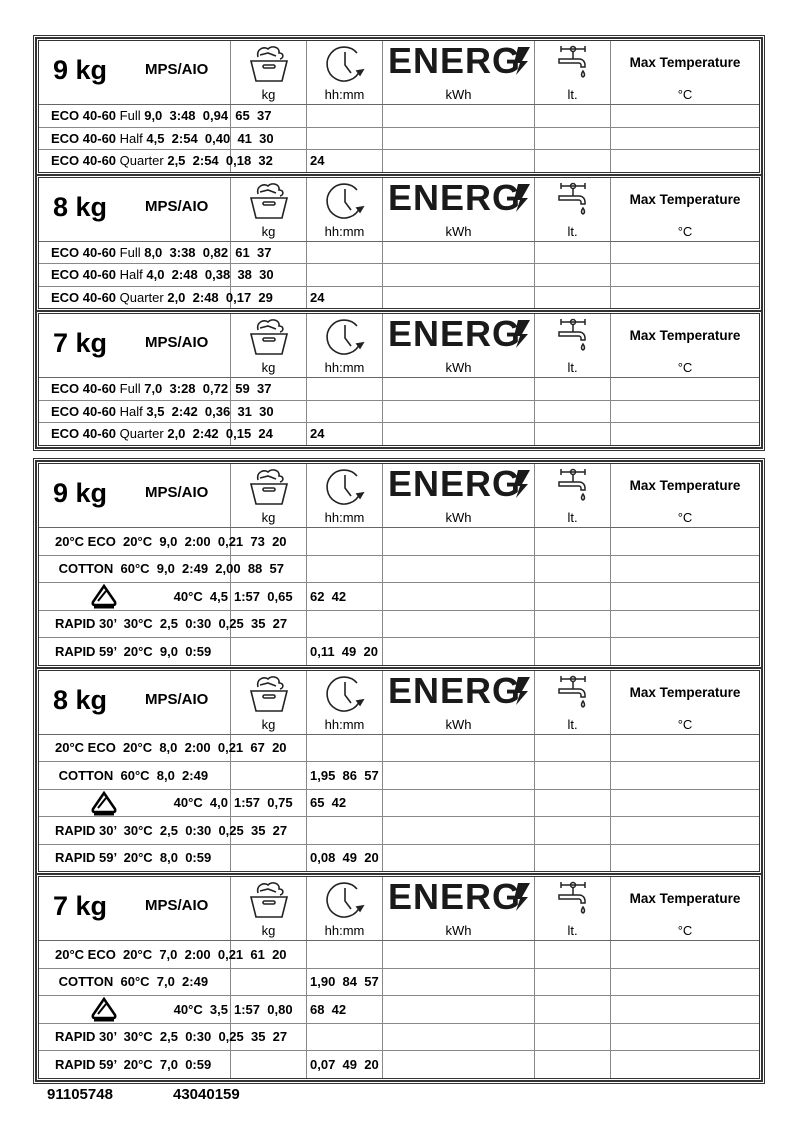 Image resolution: width=802 pixels, height=1134 pixels. I want to click on row-text: COTTON 60°C 8,0 2:49, so click(132, 775).